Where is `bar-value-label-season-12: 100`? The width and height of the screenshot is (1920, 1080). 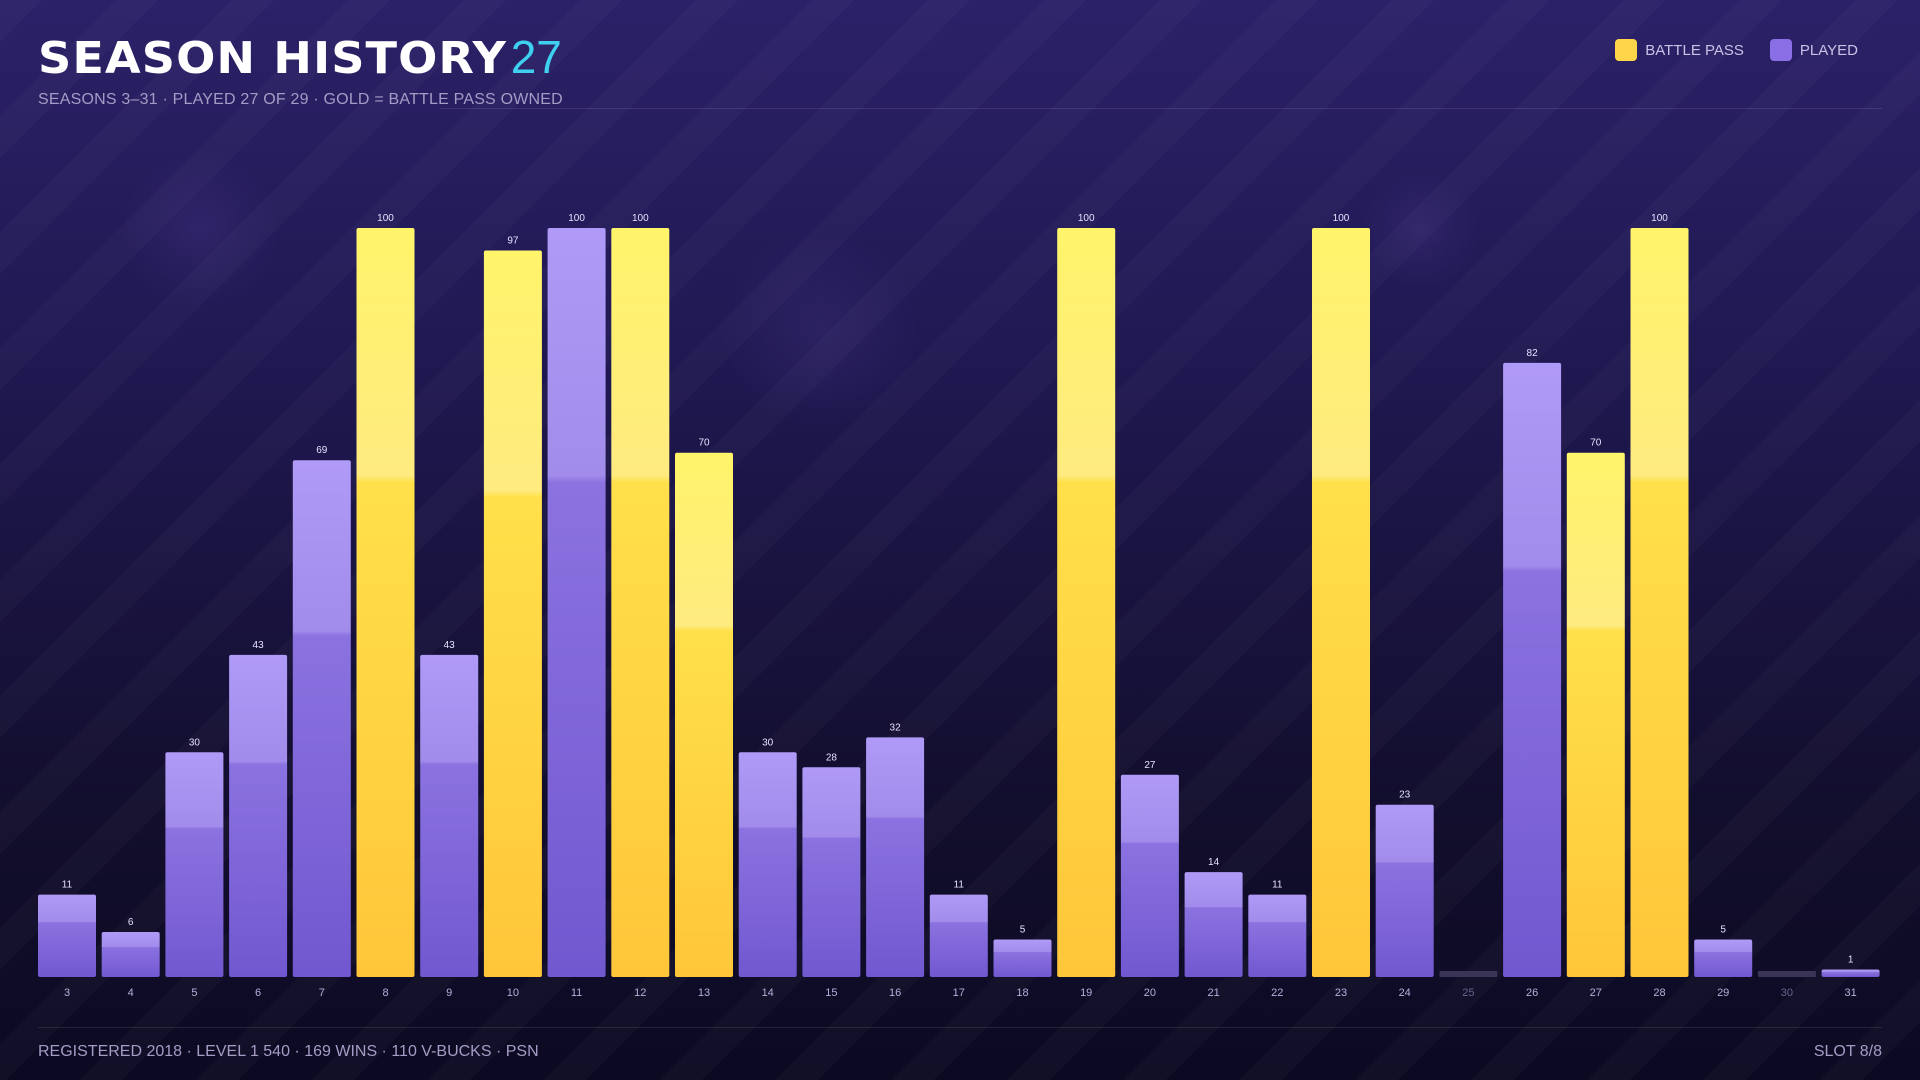
bar-value-label-season-12: 100 is located at coordinates (640, 218).